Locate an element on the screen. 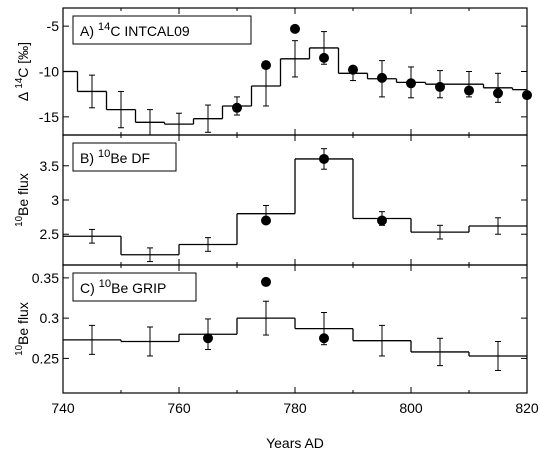 The height and width of the screenshot is (457, 540). label-main: C INTCAL09 is located at coordinates (150, 31).